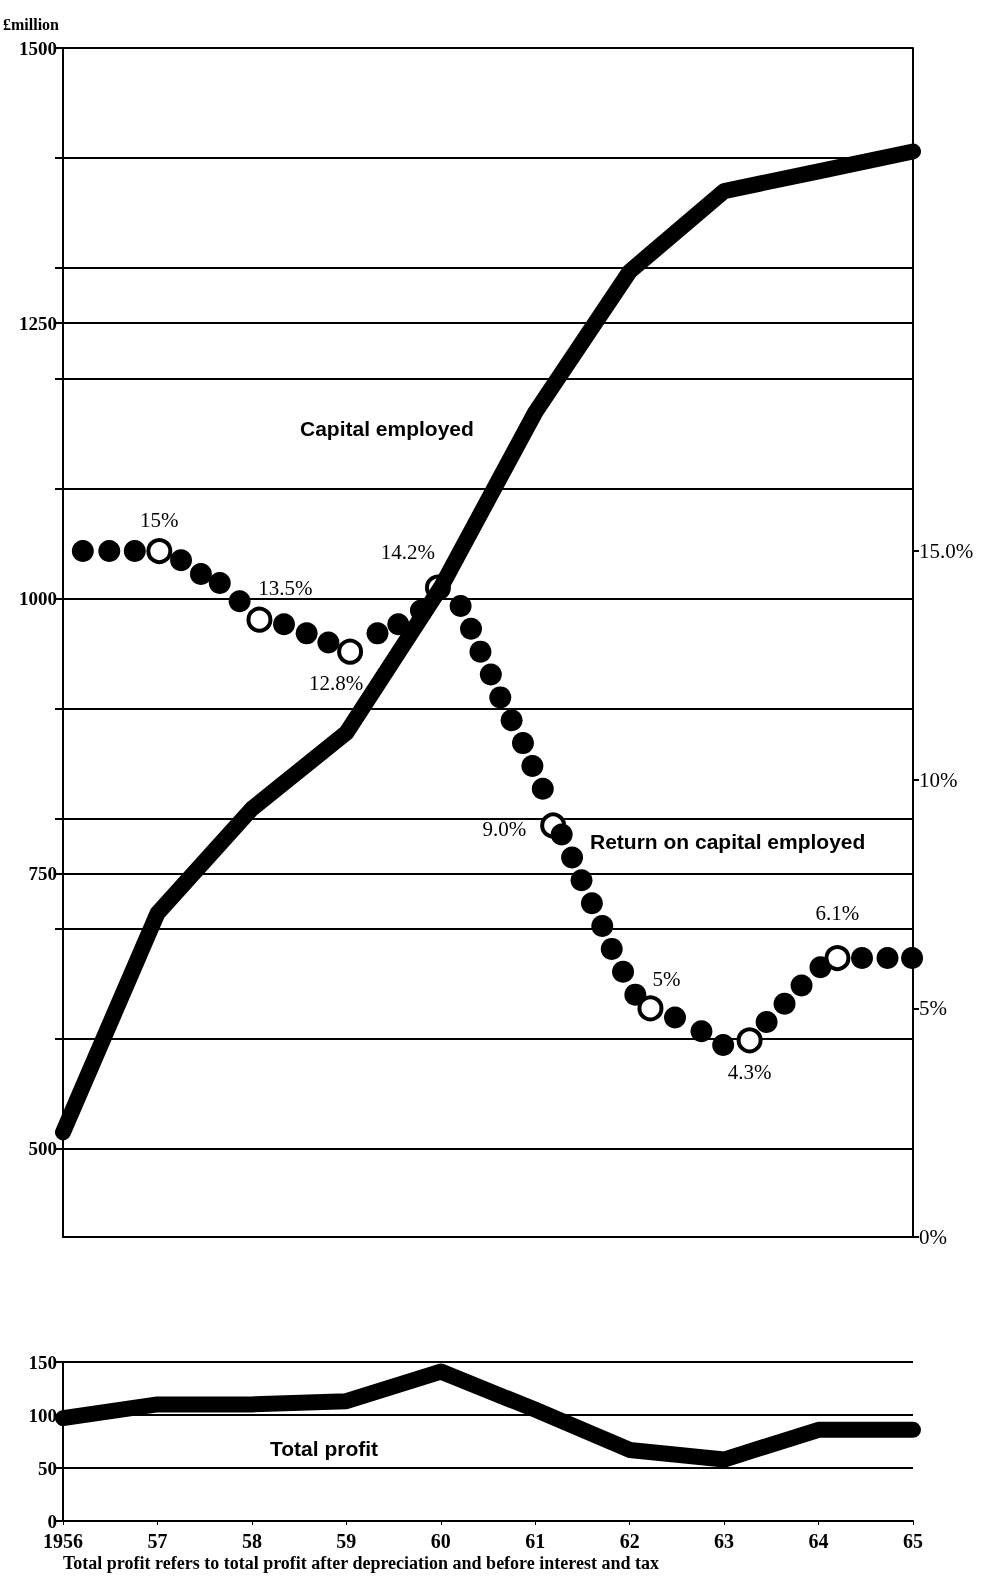 The width and height of the screenshot is (999, 1594). Describe the element at coordinates (38, 48) in the screenshot. I see `y-tick-label: 1500` at that location.